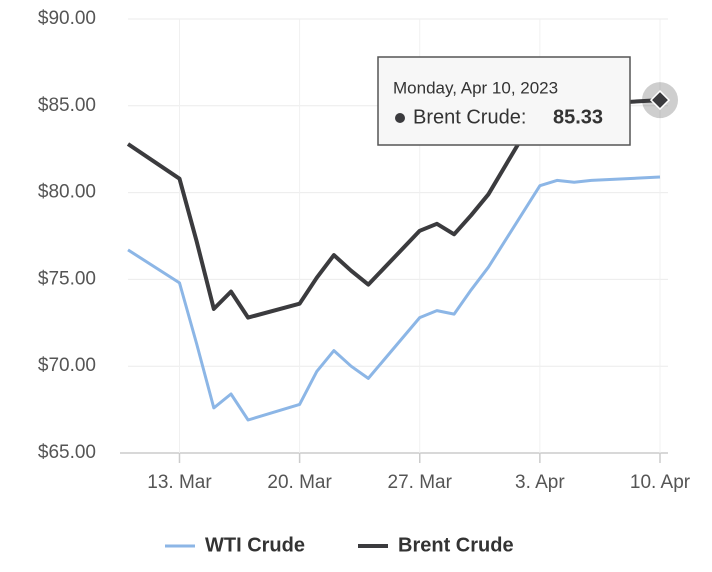  What do you see at coordinates (475, 87) in the screenshot?
I see `tooltip-date: Monday, Apr 10, 2023` at bounding box center [475, 87].